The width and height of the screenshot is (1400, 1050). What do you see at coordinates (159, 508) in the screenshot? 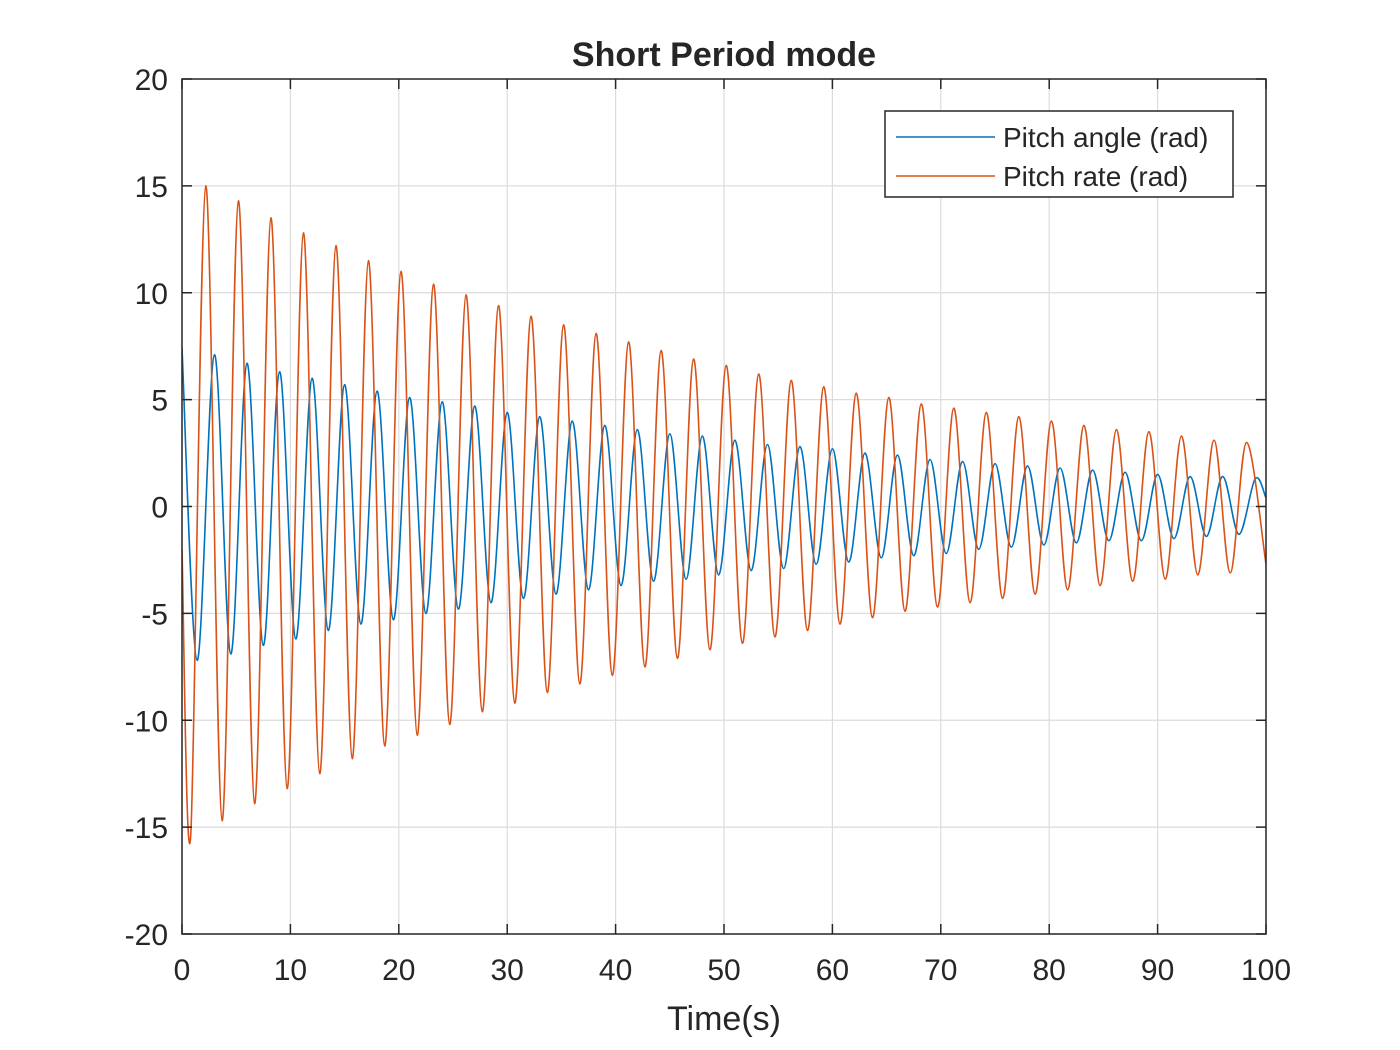
I see `y-tick-label: 0` at bounding box center [159, 508].